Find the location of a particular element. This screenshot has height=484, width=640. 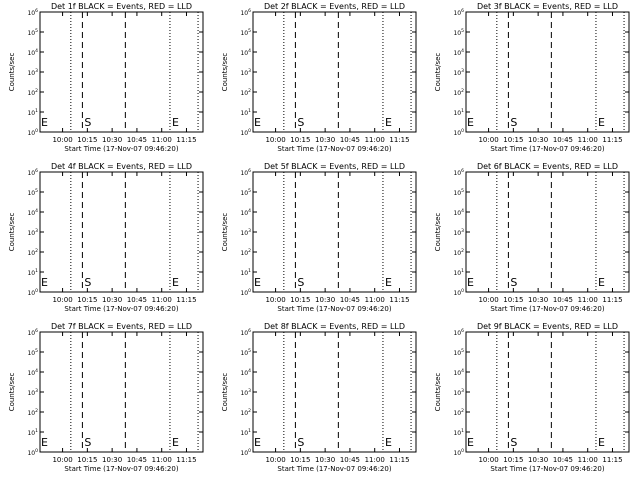

chart-title: Det 7f BLACK = Events, RED = LLD is located at coordinates (121, 326).